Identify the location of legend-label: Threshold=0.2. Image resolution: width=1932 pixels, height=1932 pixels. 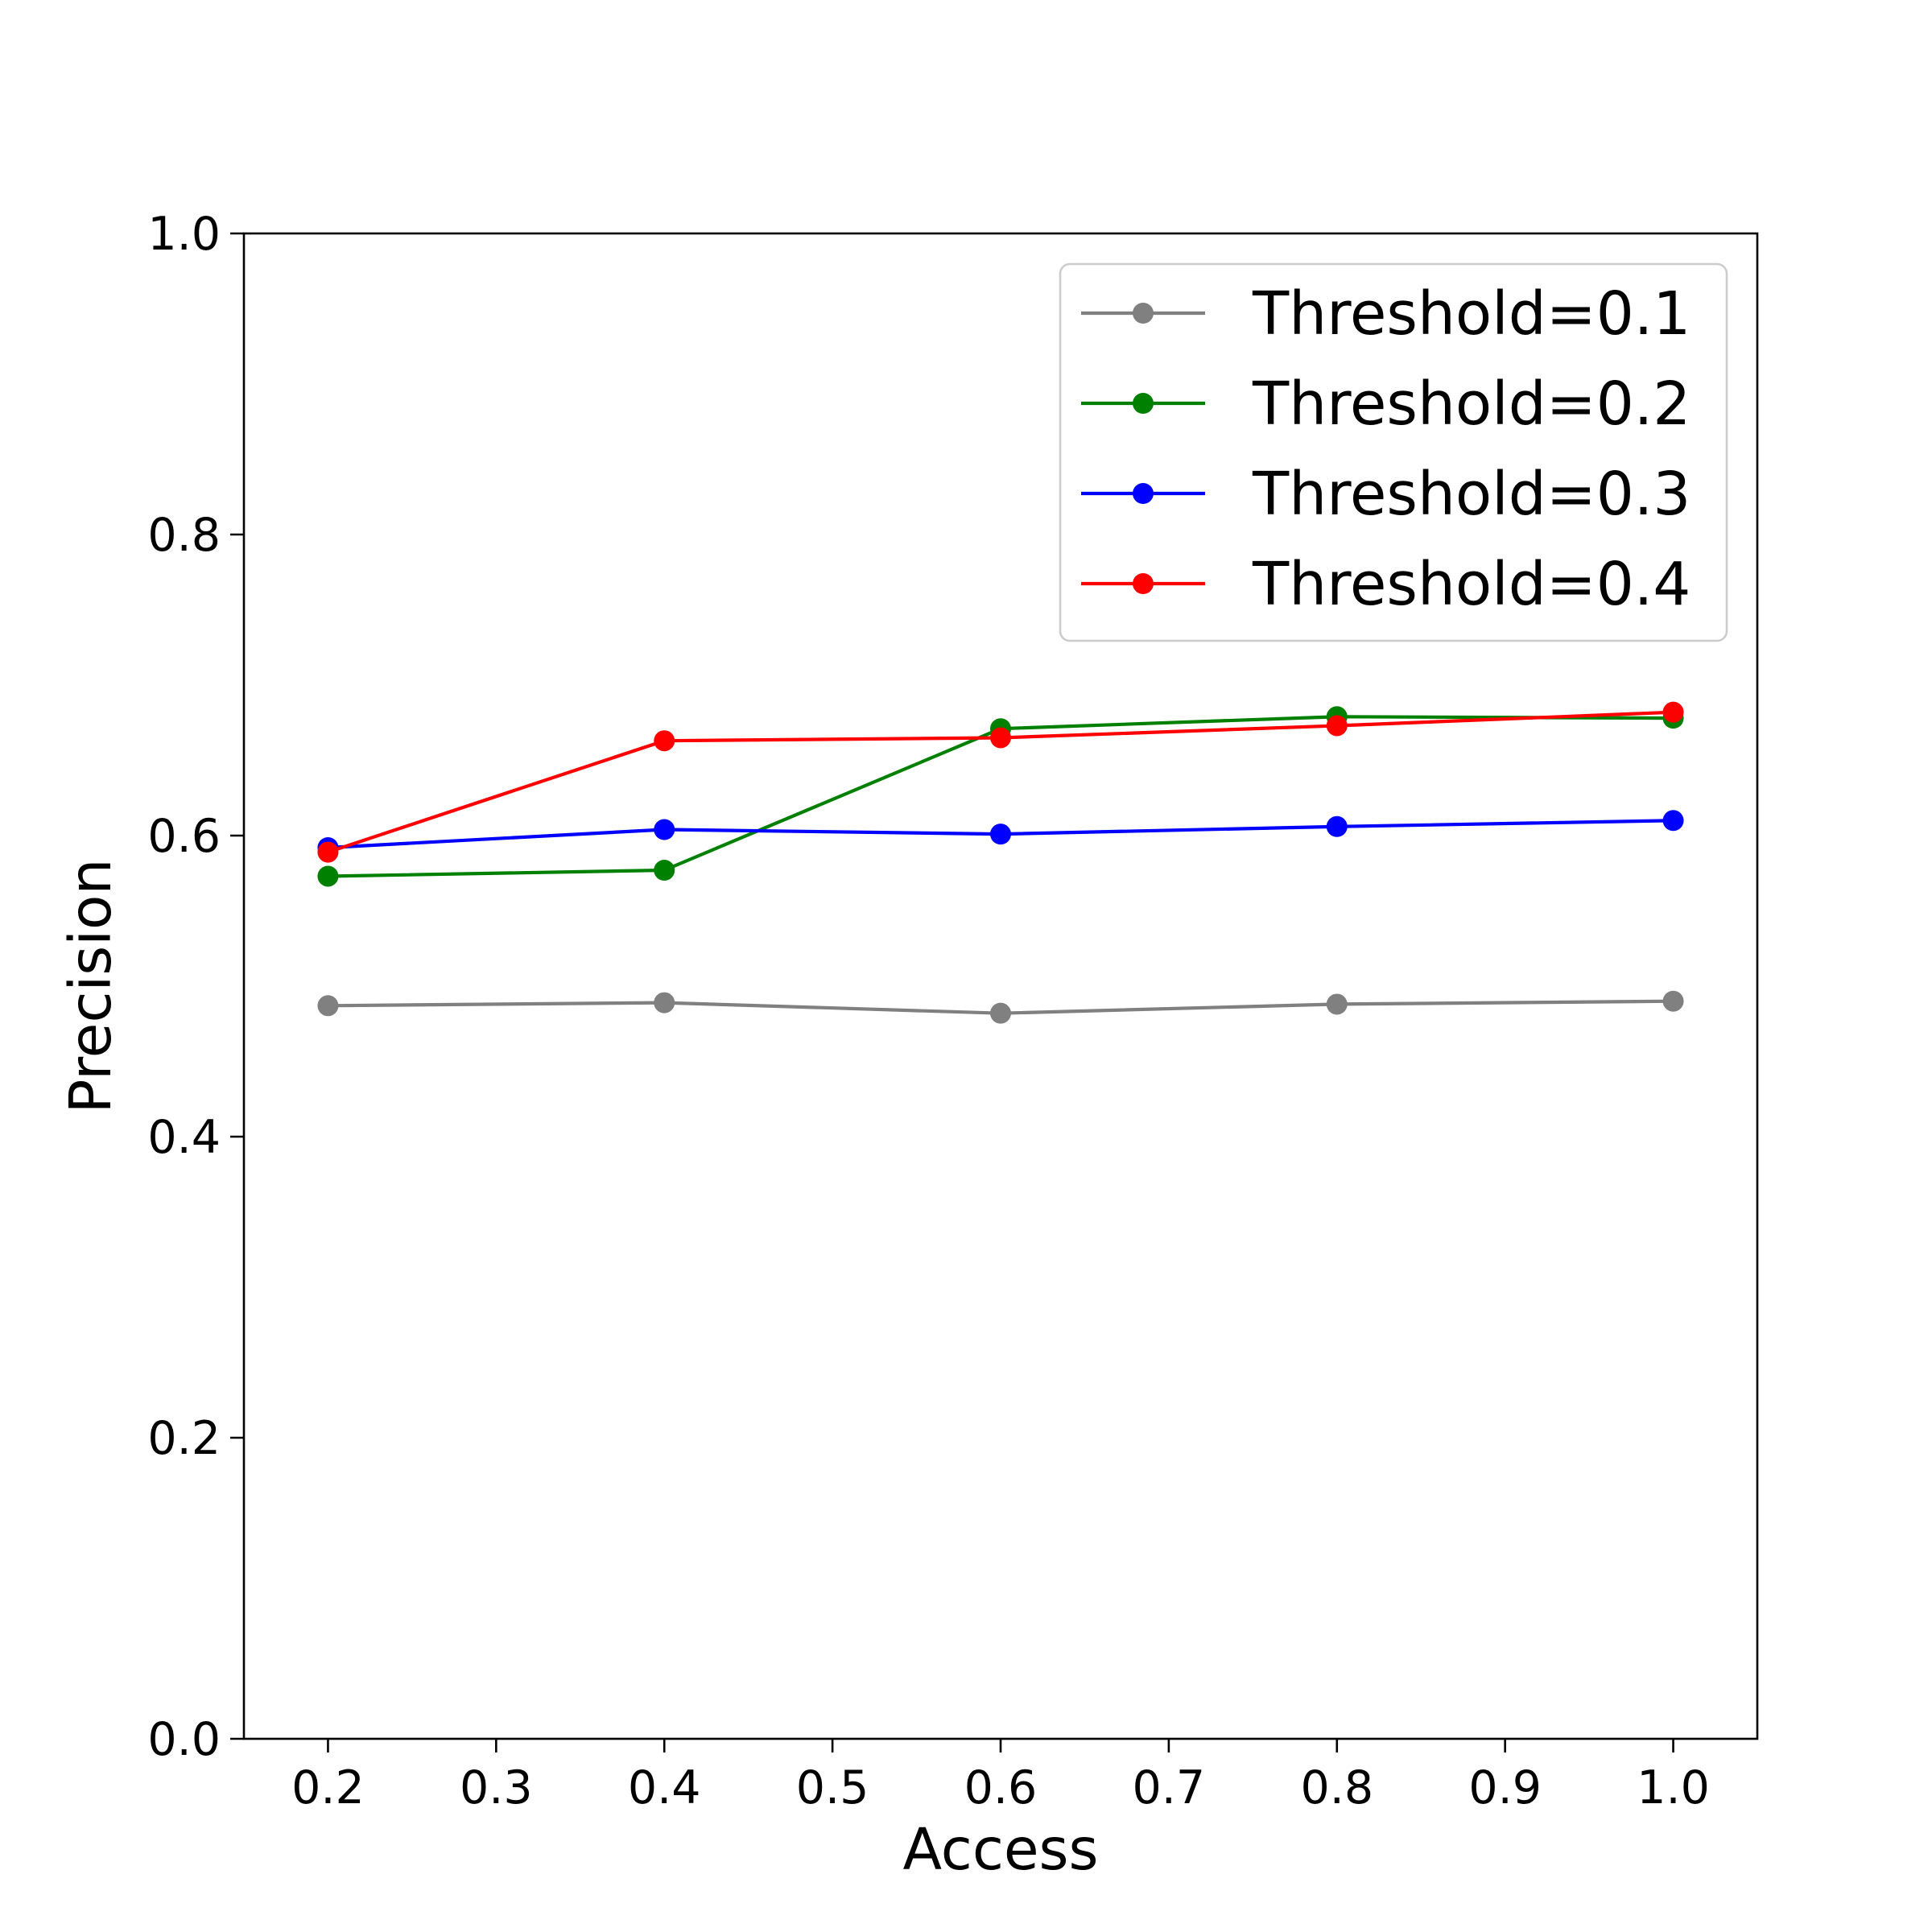
(1471, 404).